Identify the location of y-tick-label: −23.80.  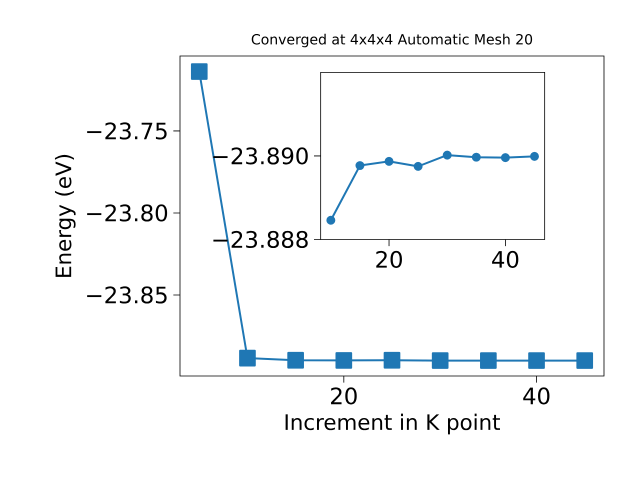
(127, 213).